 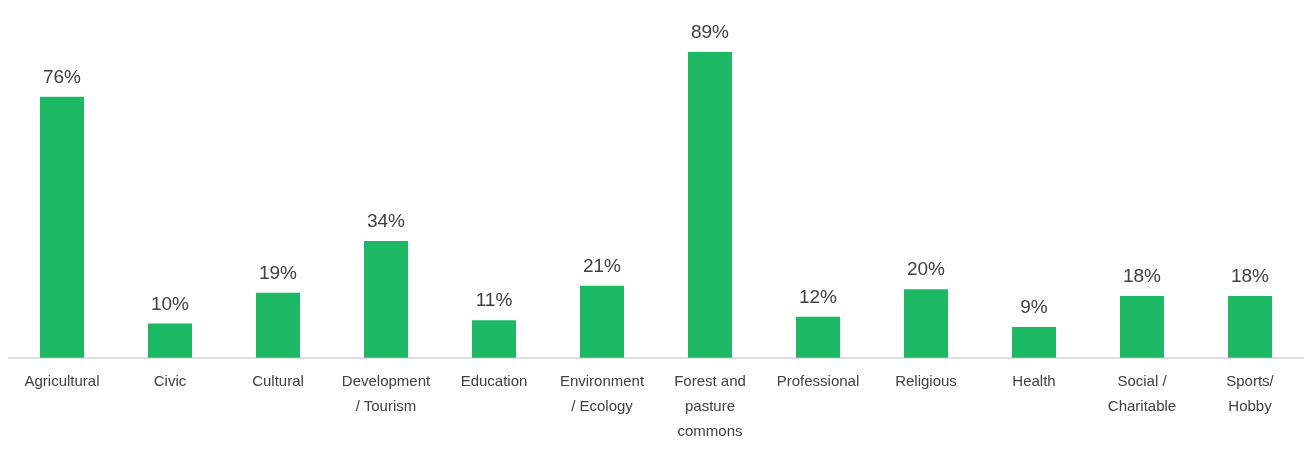 I want to click on x-tick-label: Development / Tourism, so click(x=386, y=393).